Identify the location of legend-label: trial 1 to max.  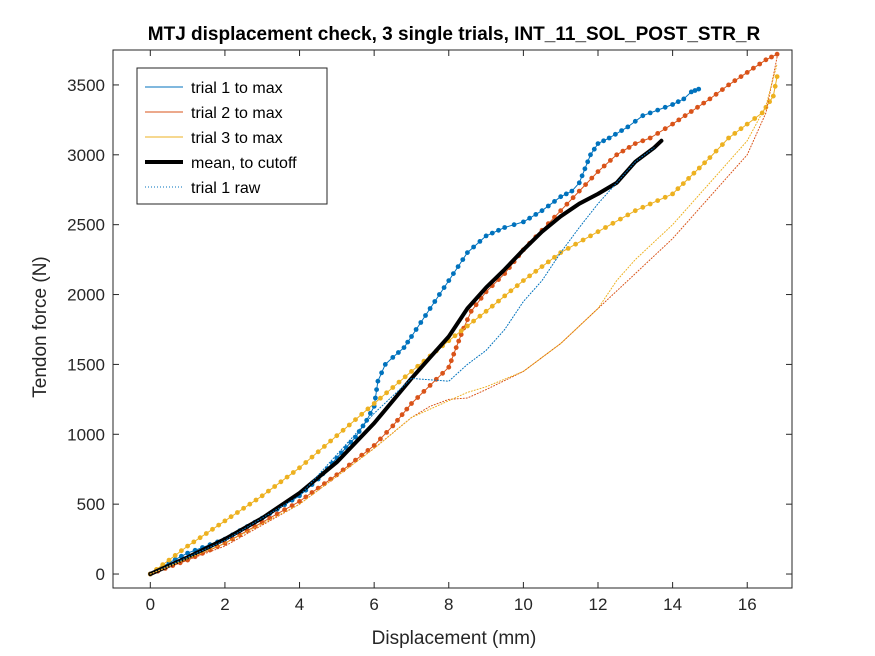
(237, 88).